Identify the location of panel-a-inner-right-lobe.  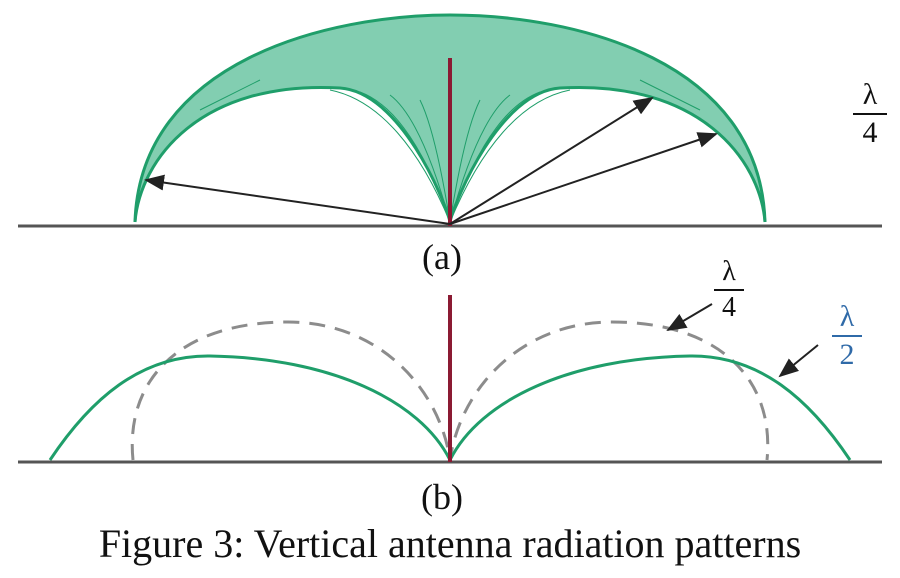
(607, 154).